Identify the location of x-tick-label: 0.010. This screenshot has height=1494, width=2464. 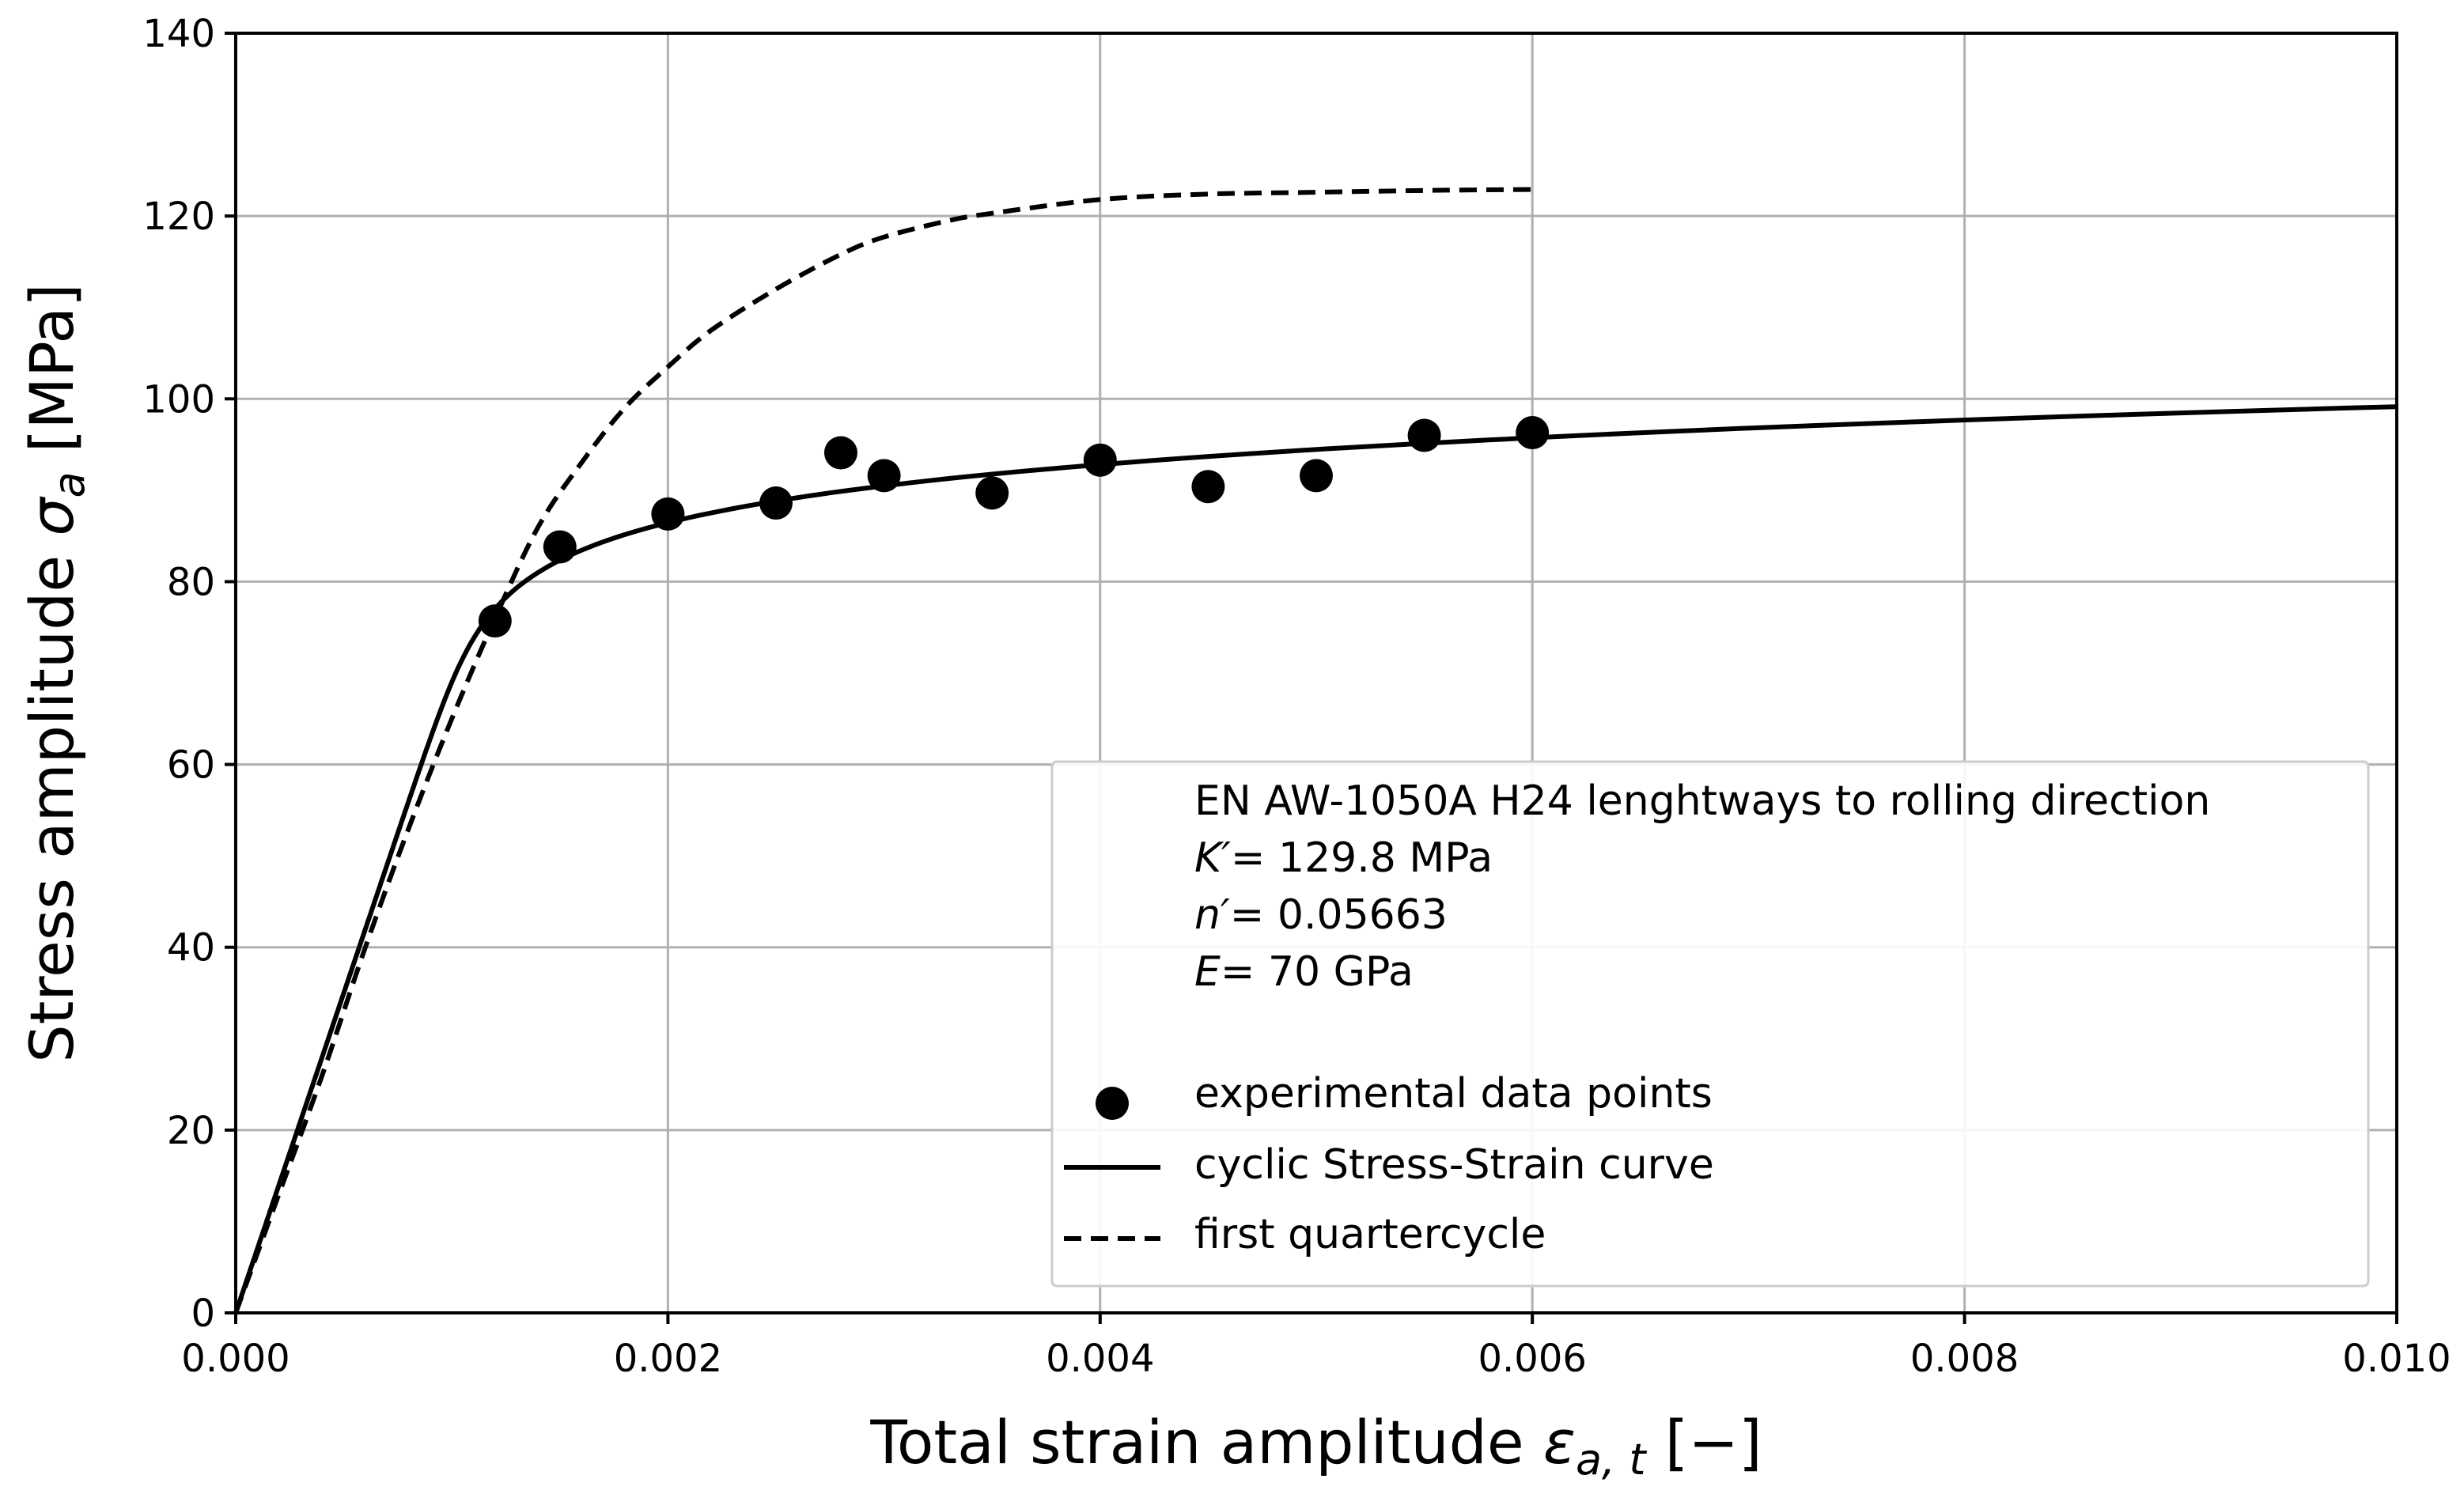
(2396, 1359).